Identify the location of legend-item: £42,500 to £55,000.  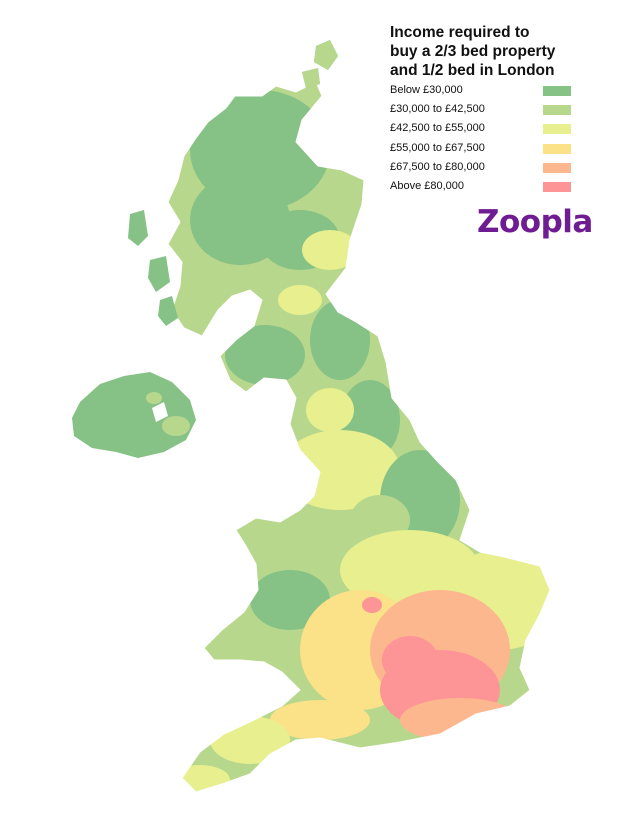
(485, 131).